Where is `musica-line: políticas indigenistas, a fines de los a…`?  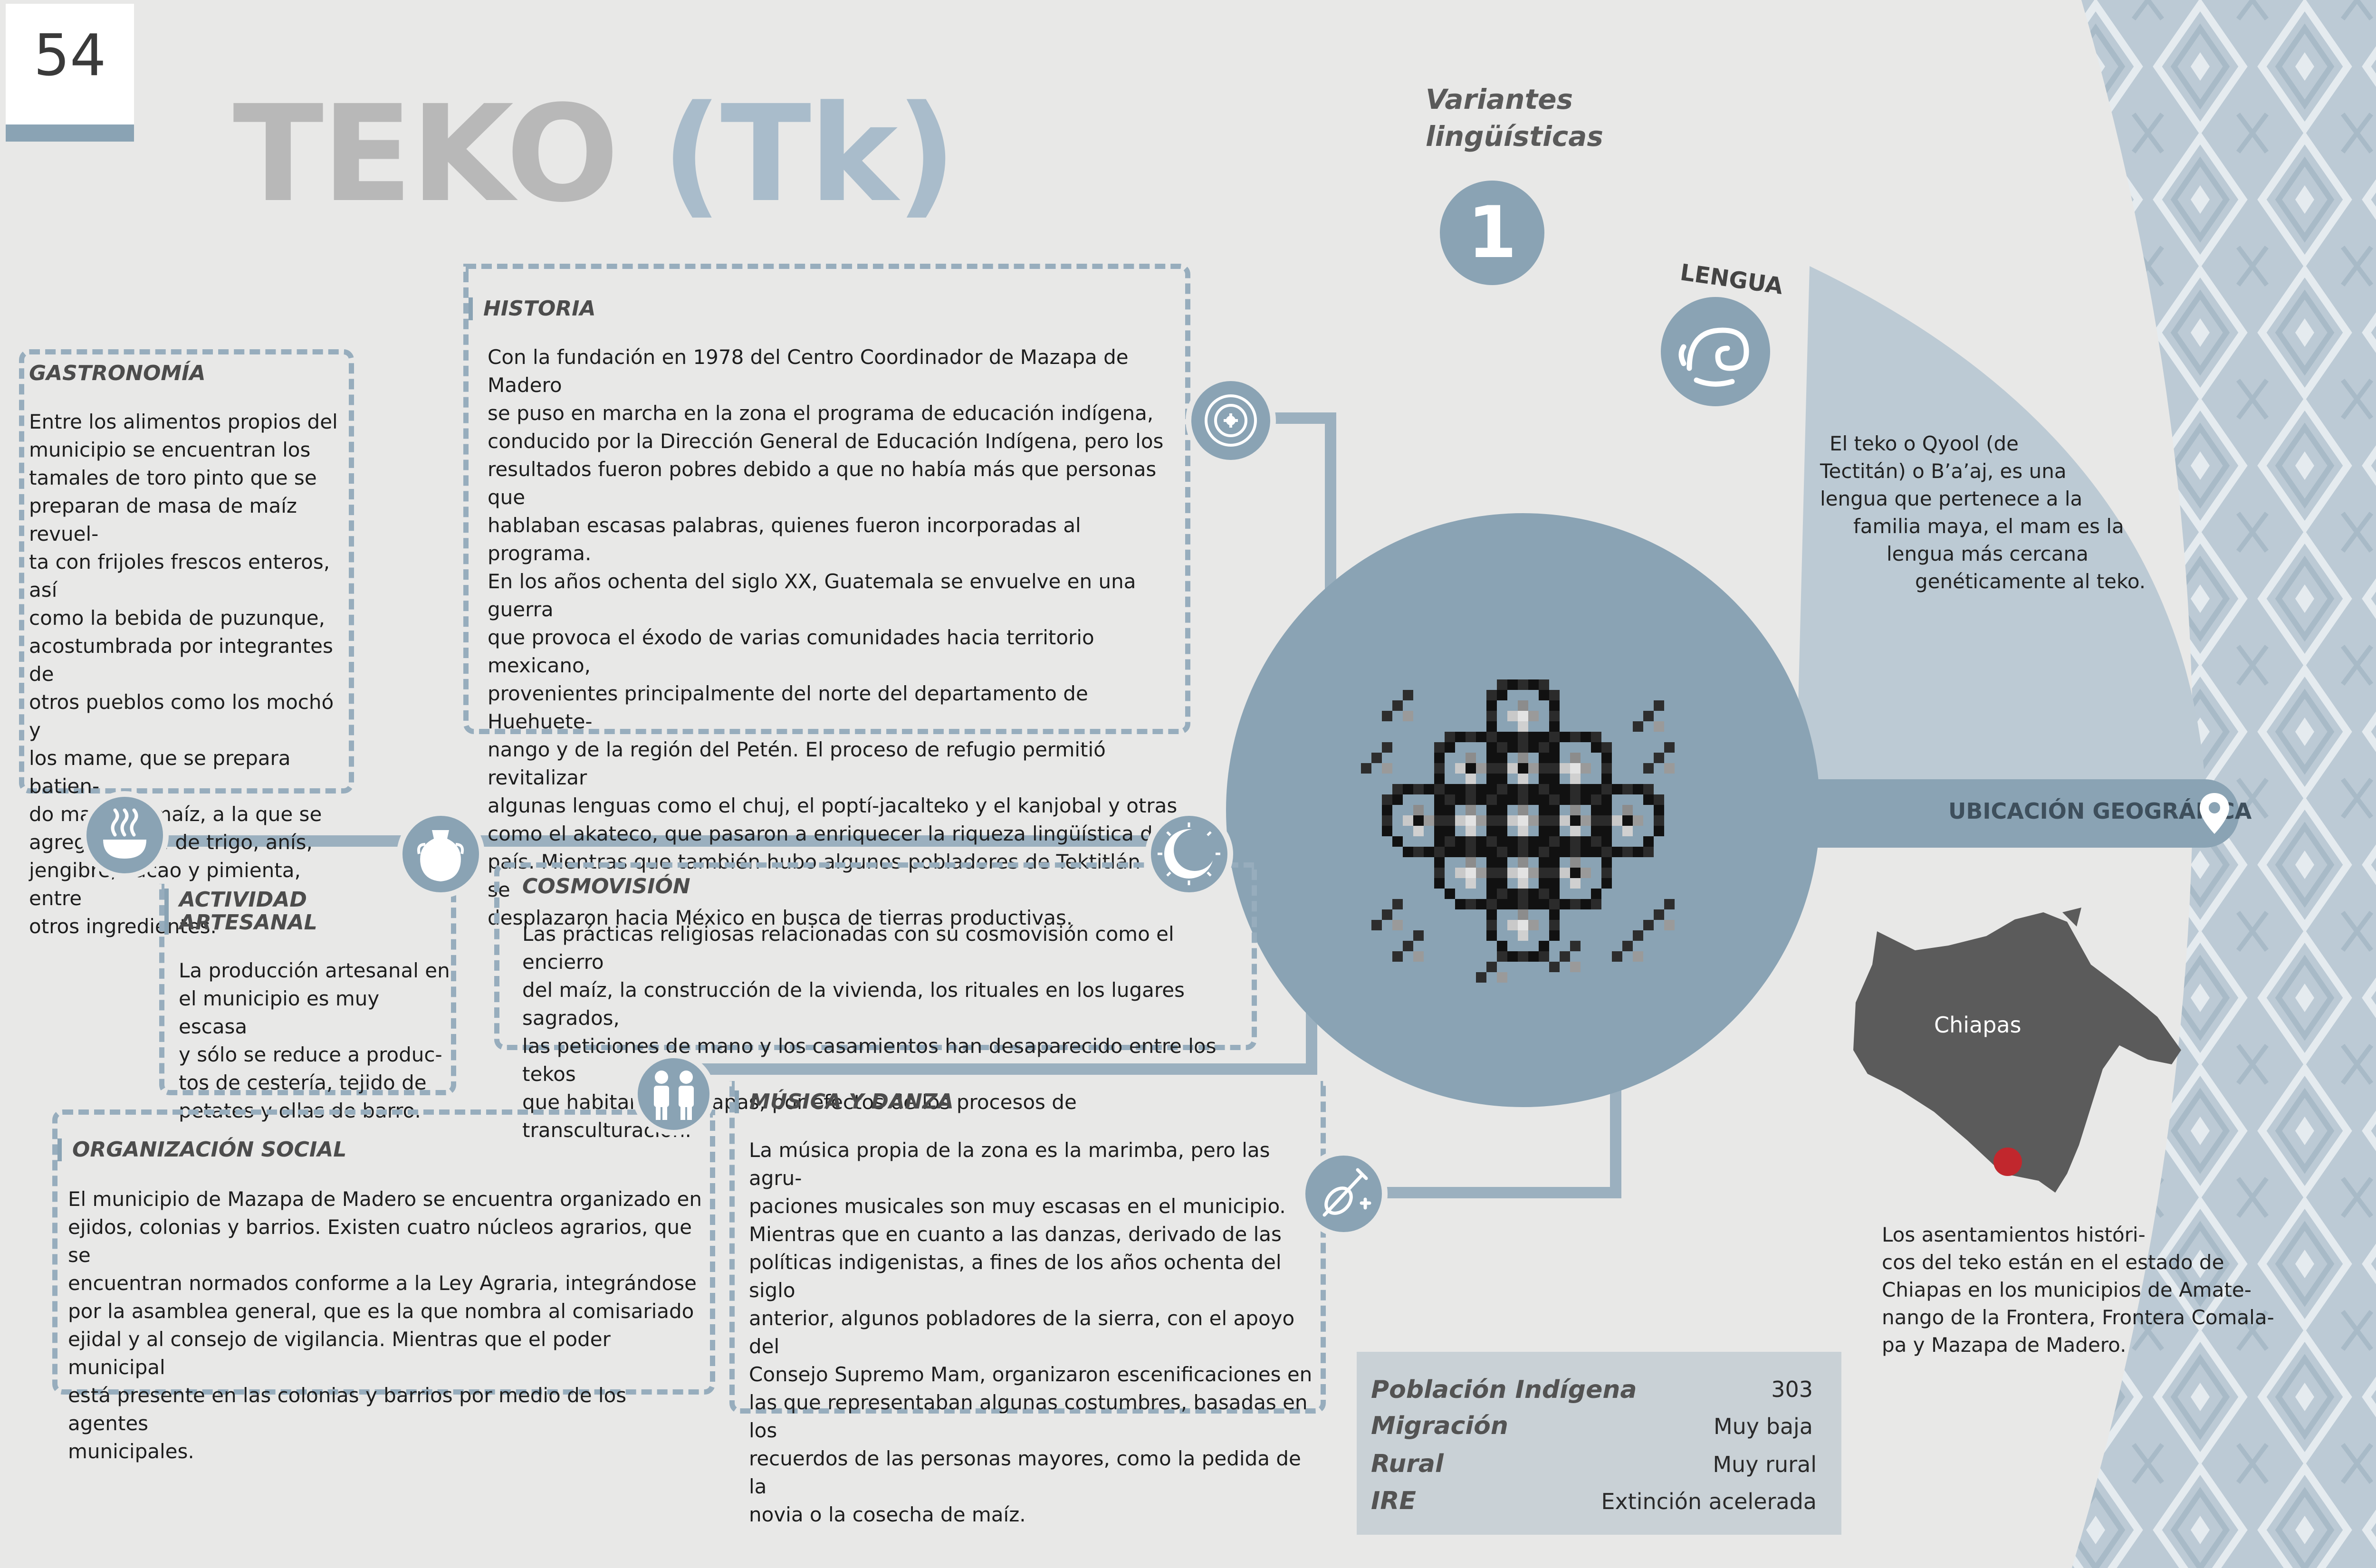
musica-line: políticas indigenistas, a fines de los a… is located at coordinates (1015, 1277).